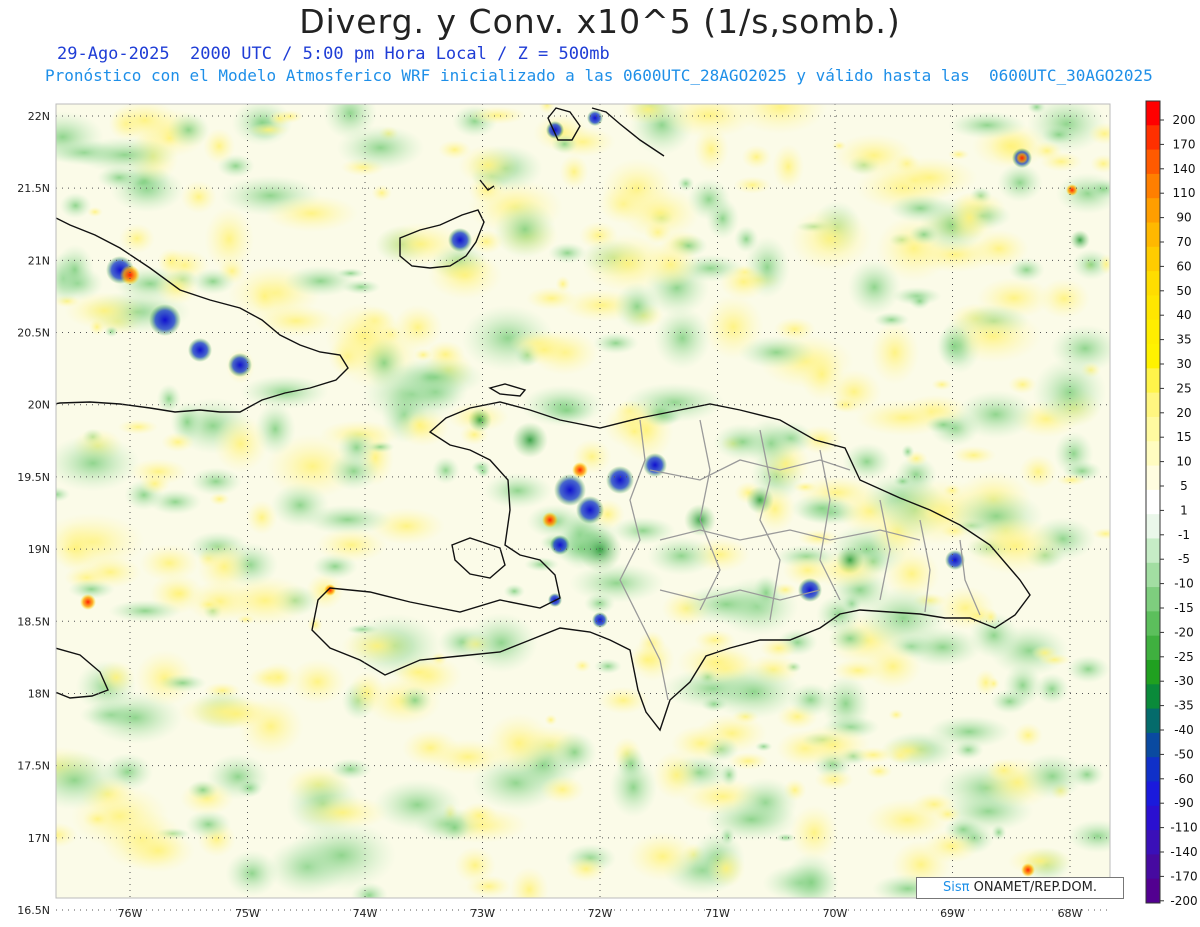 The height and width of the screenshot is (927, 1200). I want to click on lon-tick-label: 68W, so click(1070, 913).